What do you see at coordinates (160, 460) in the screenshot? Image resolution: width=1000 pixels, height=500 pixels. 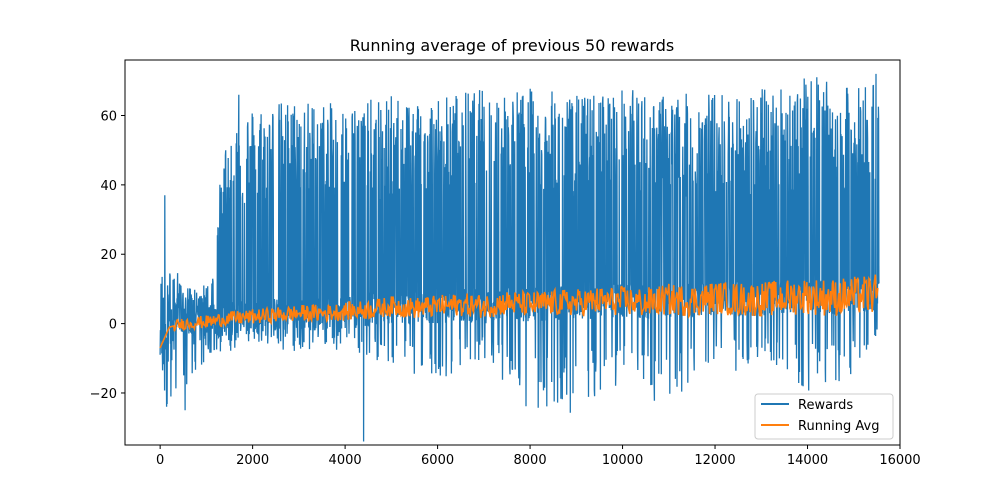 I see `x-tick-label: 0` at bounding box center [160, 460].